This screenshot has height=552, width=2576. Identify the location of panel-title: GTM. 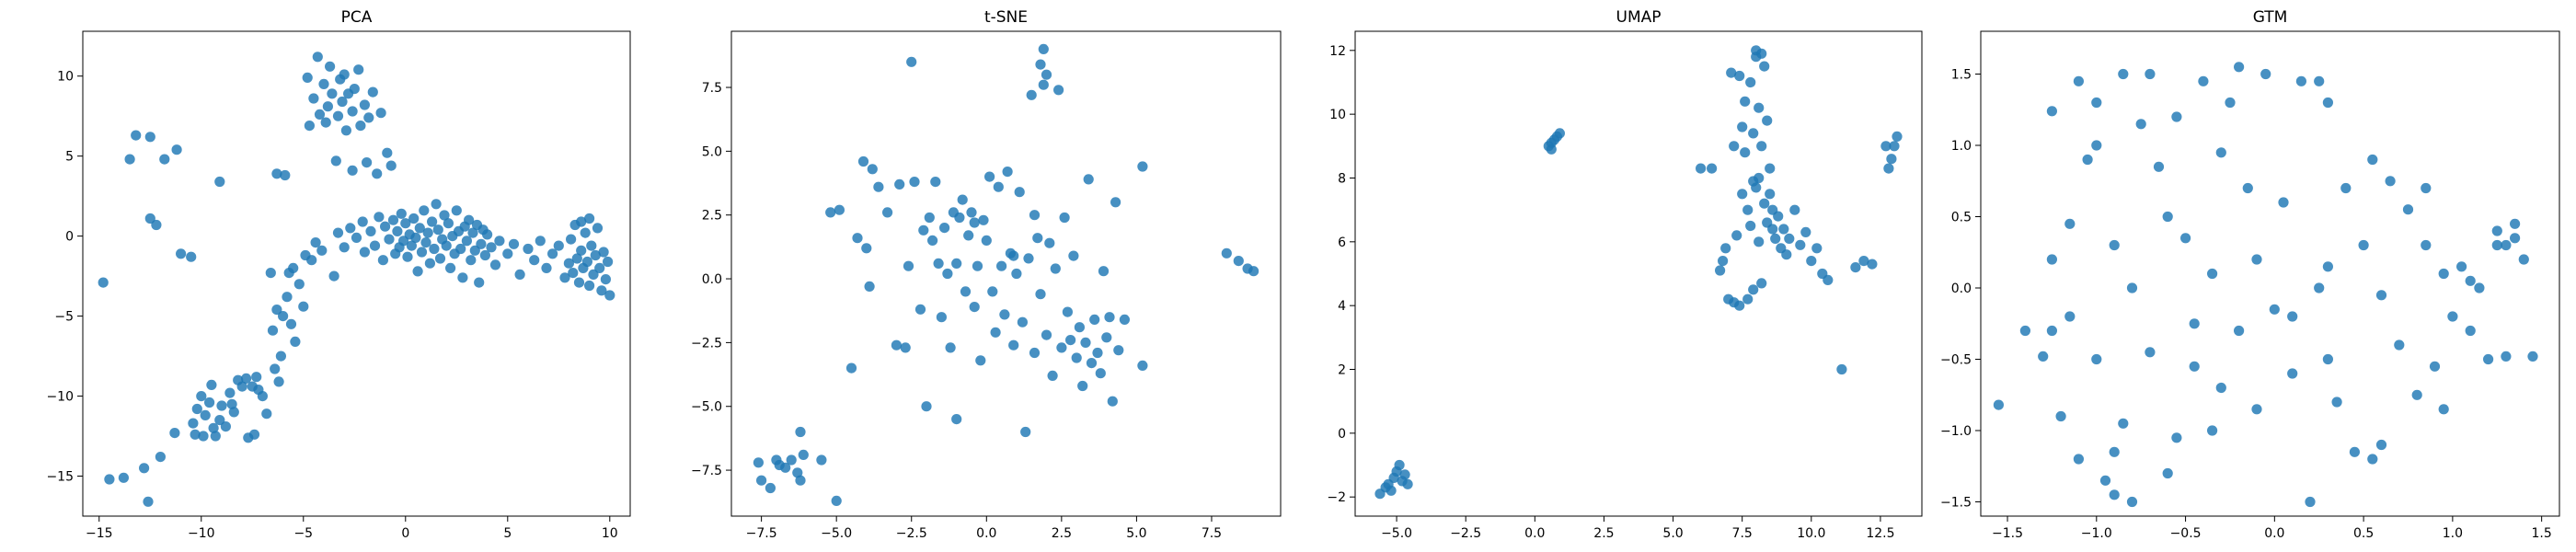
(2270, 17).